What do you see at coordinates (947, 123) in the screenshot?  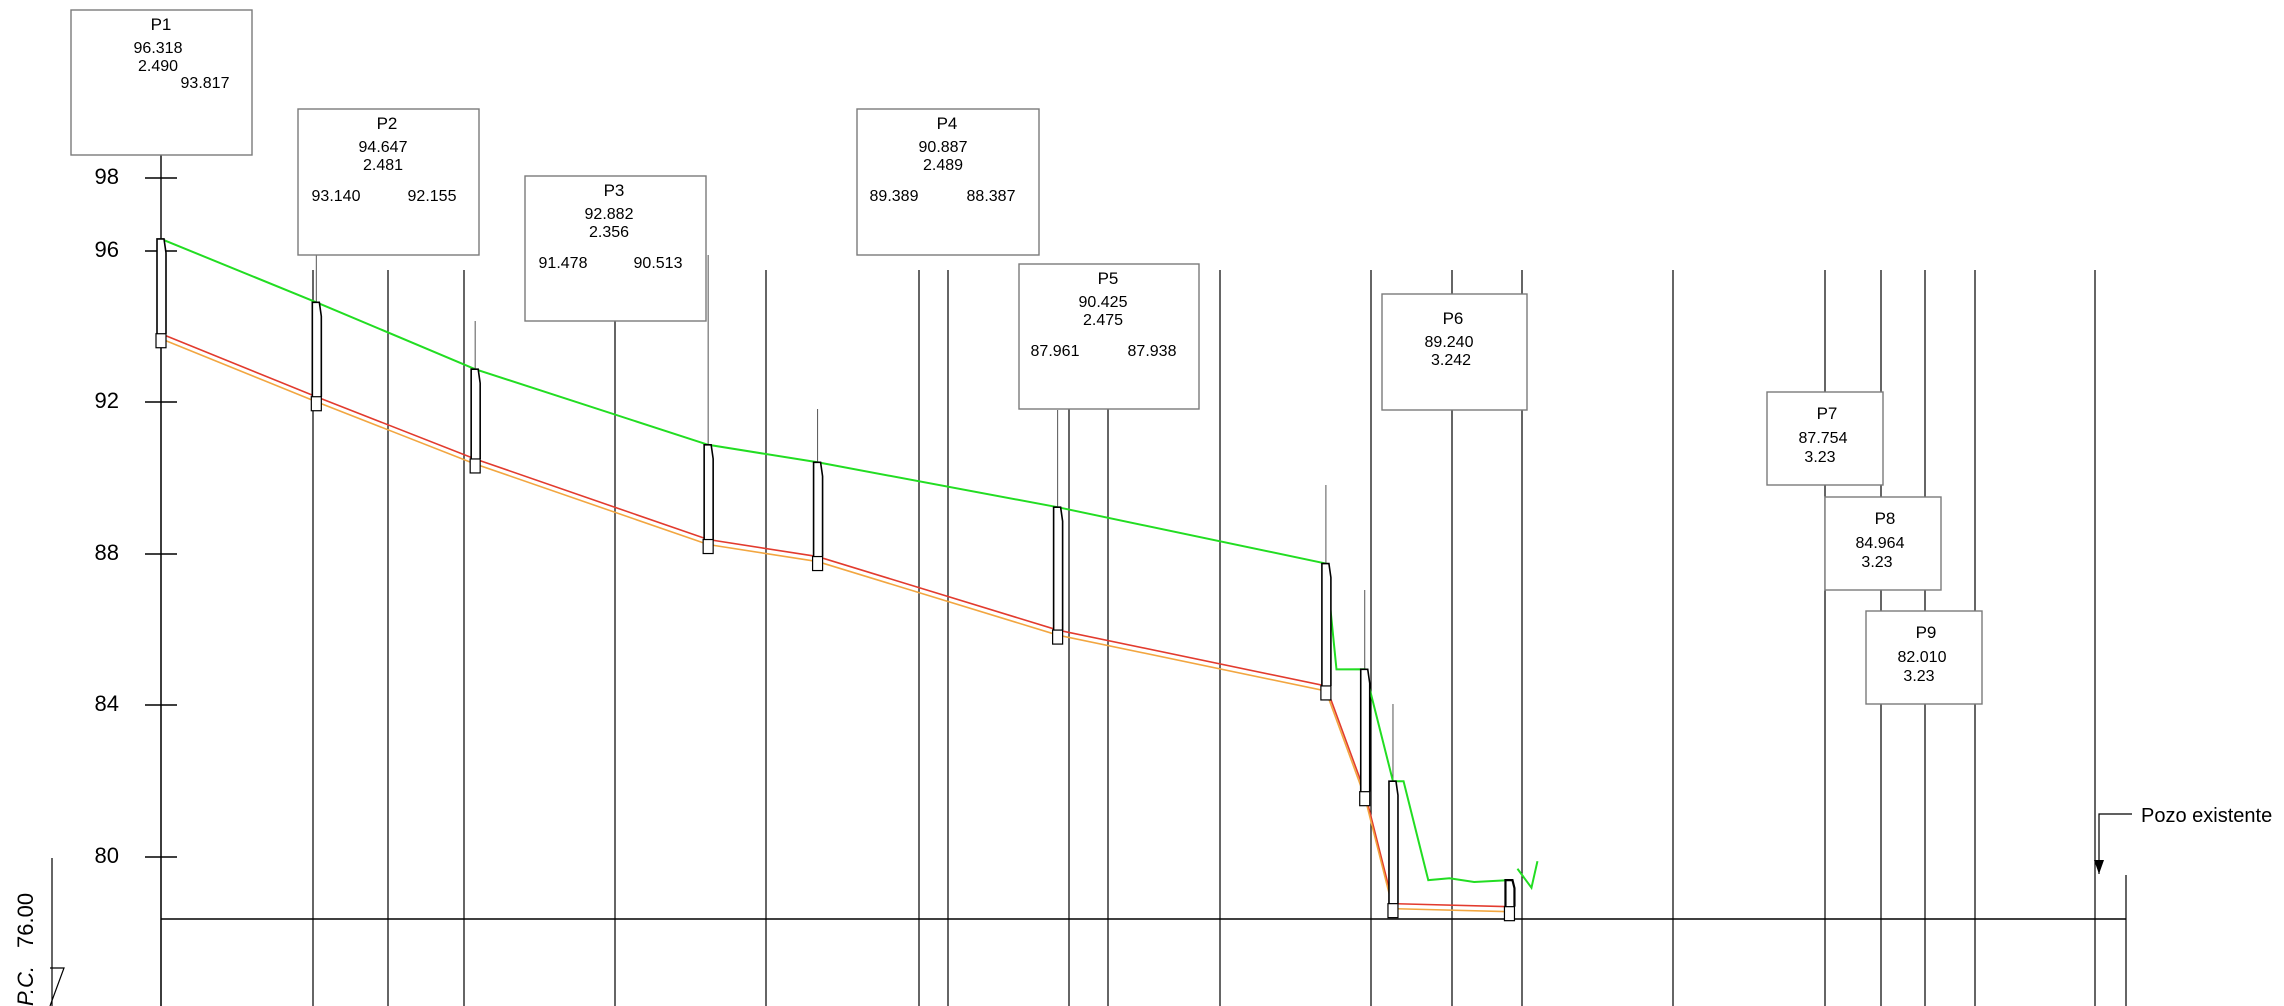 I see `manhole-name: P4` at bounding box center [947, 123].